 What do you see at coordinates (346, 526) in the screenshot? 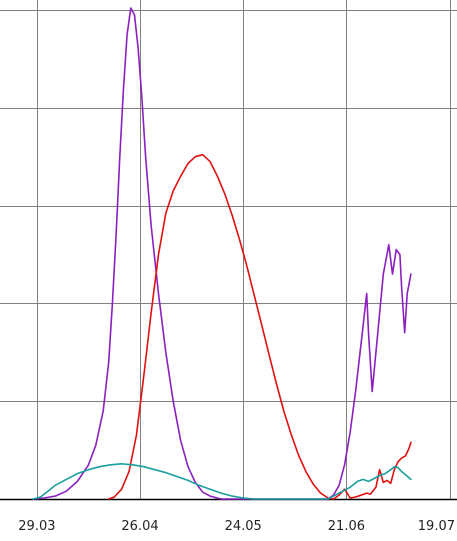
I see `x-tick-label: 21.06` at bounding box center [346, 526].